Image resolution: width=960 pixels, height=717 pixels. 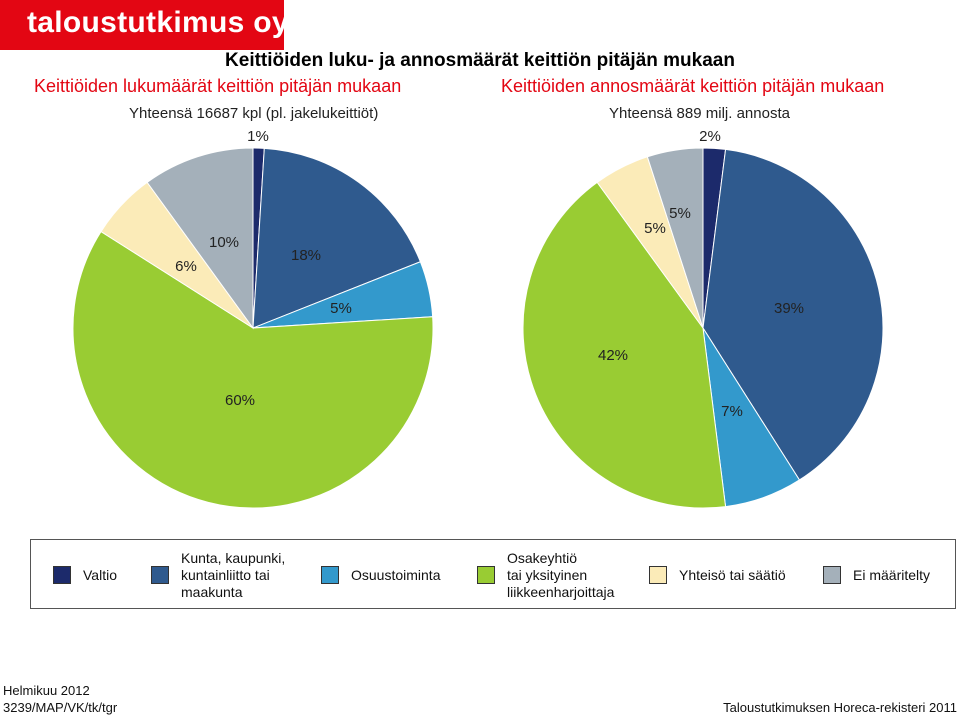 I want to click on chart1-subtitle: Yhteensä 16687 kpl (pl. jakelukeittiöt), so click(x=254, y=113).